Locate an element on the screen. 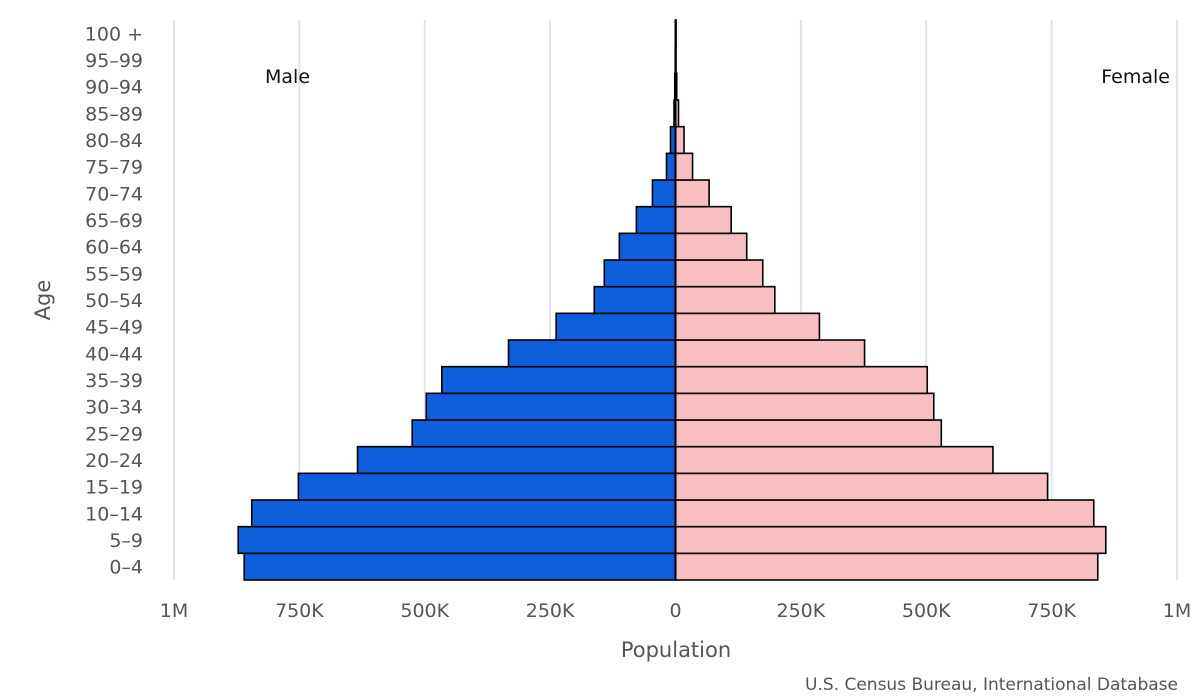 Image resolution: width=1200 pixels, height=700 pixels. age-label-90-94: 90–94 is located at coordinates (114, 88).